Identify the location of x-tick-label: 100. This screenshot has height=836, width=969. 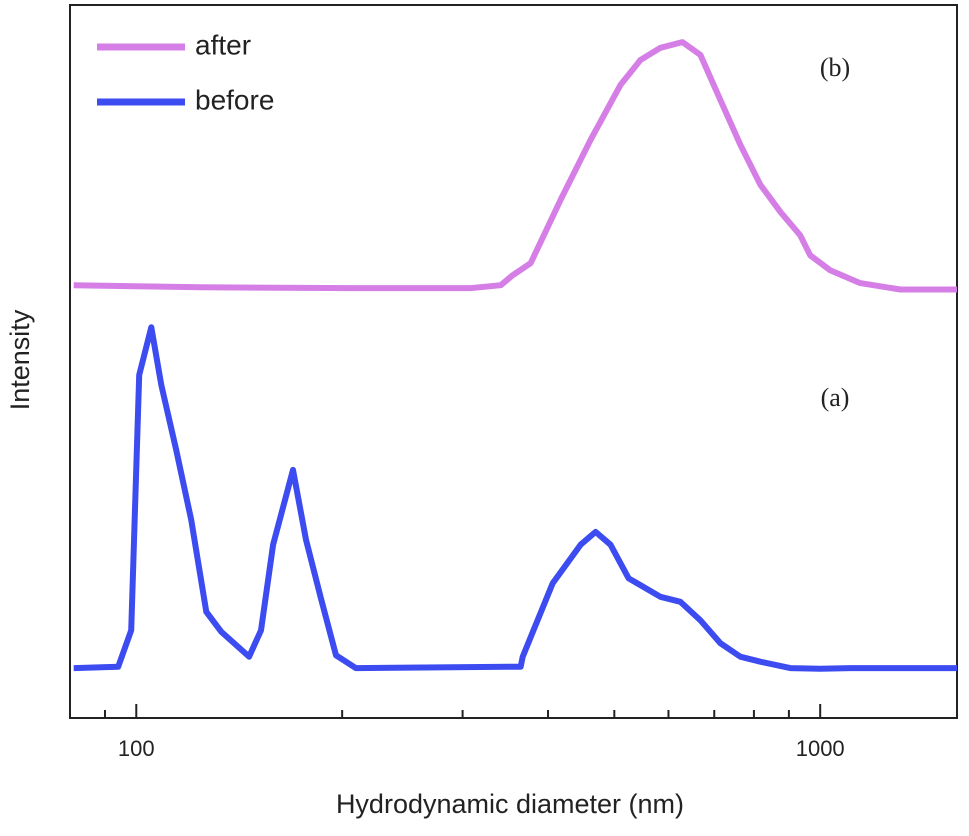
(136, 748).